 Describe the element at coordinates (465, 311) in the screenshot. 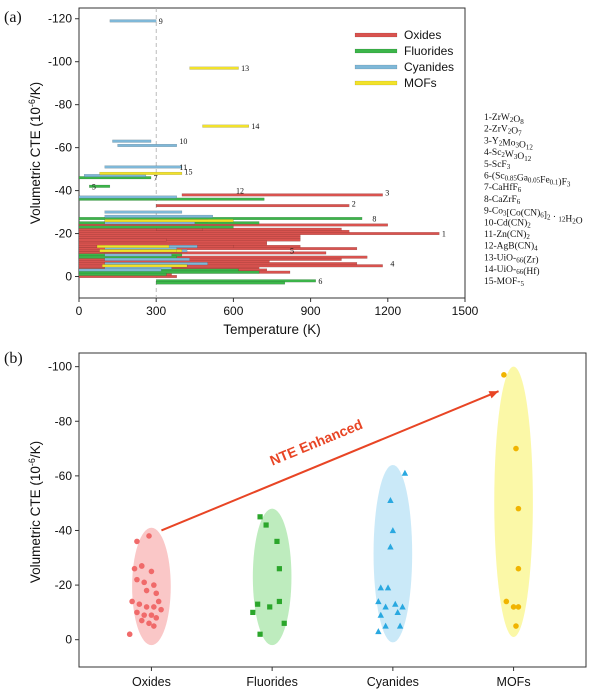

I see `x-tick-label: 1500` at that location.